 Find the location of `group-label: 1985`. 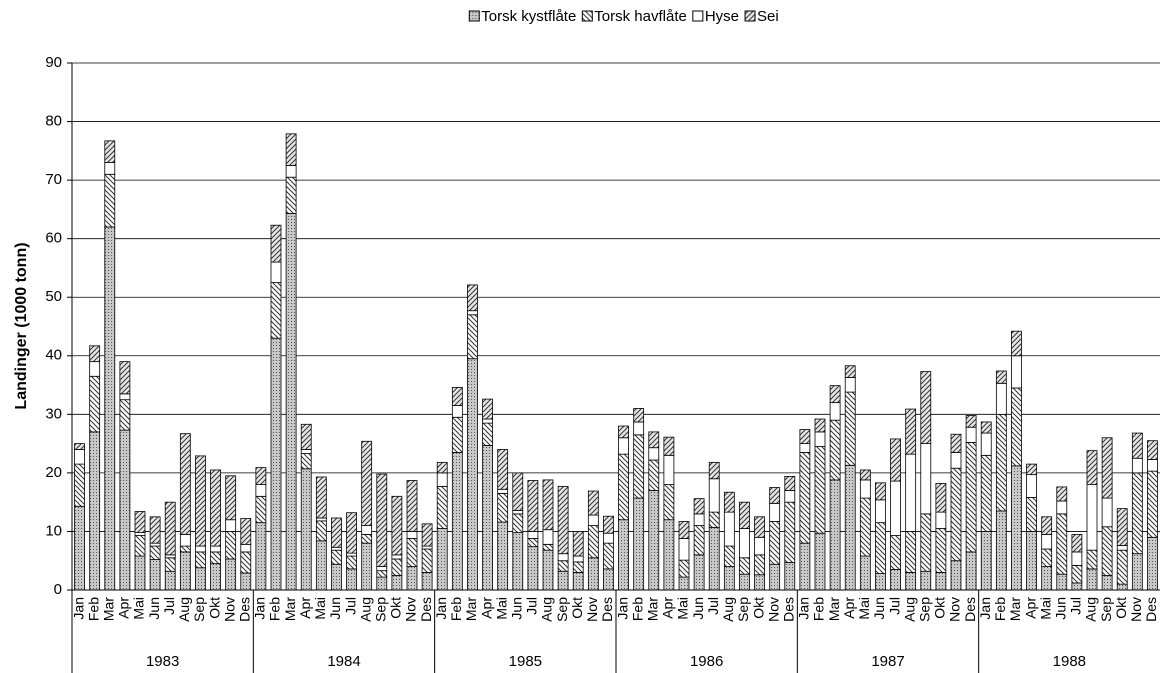

group-label: 1985 is located at coordinates (525, 661).